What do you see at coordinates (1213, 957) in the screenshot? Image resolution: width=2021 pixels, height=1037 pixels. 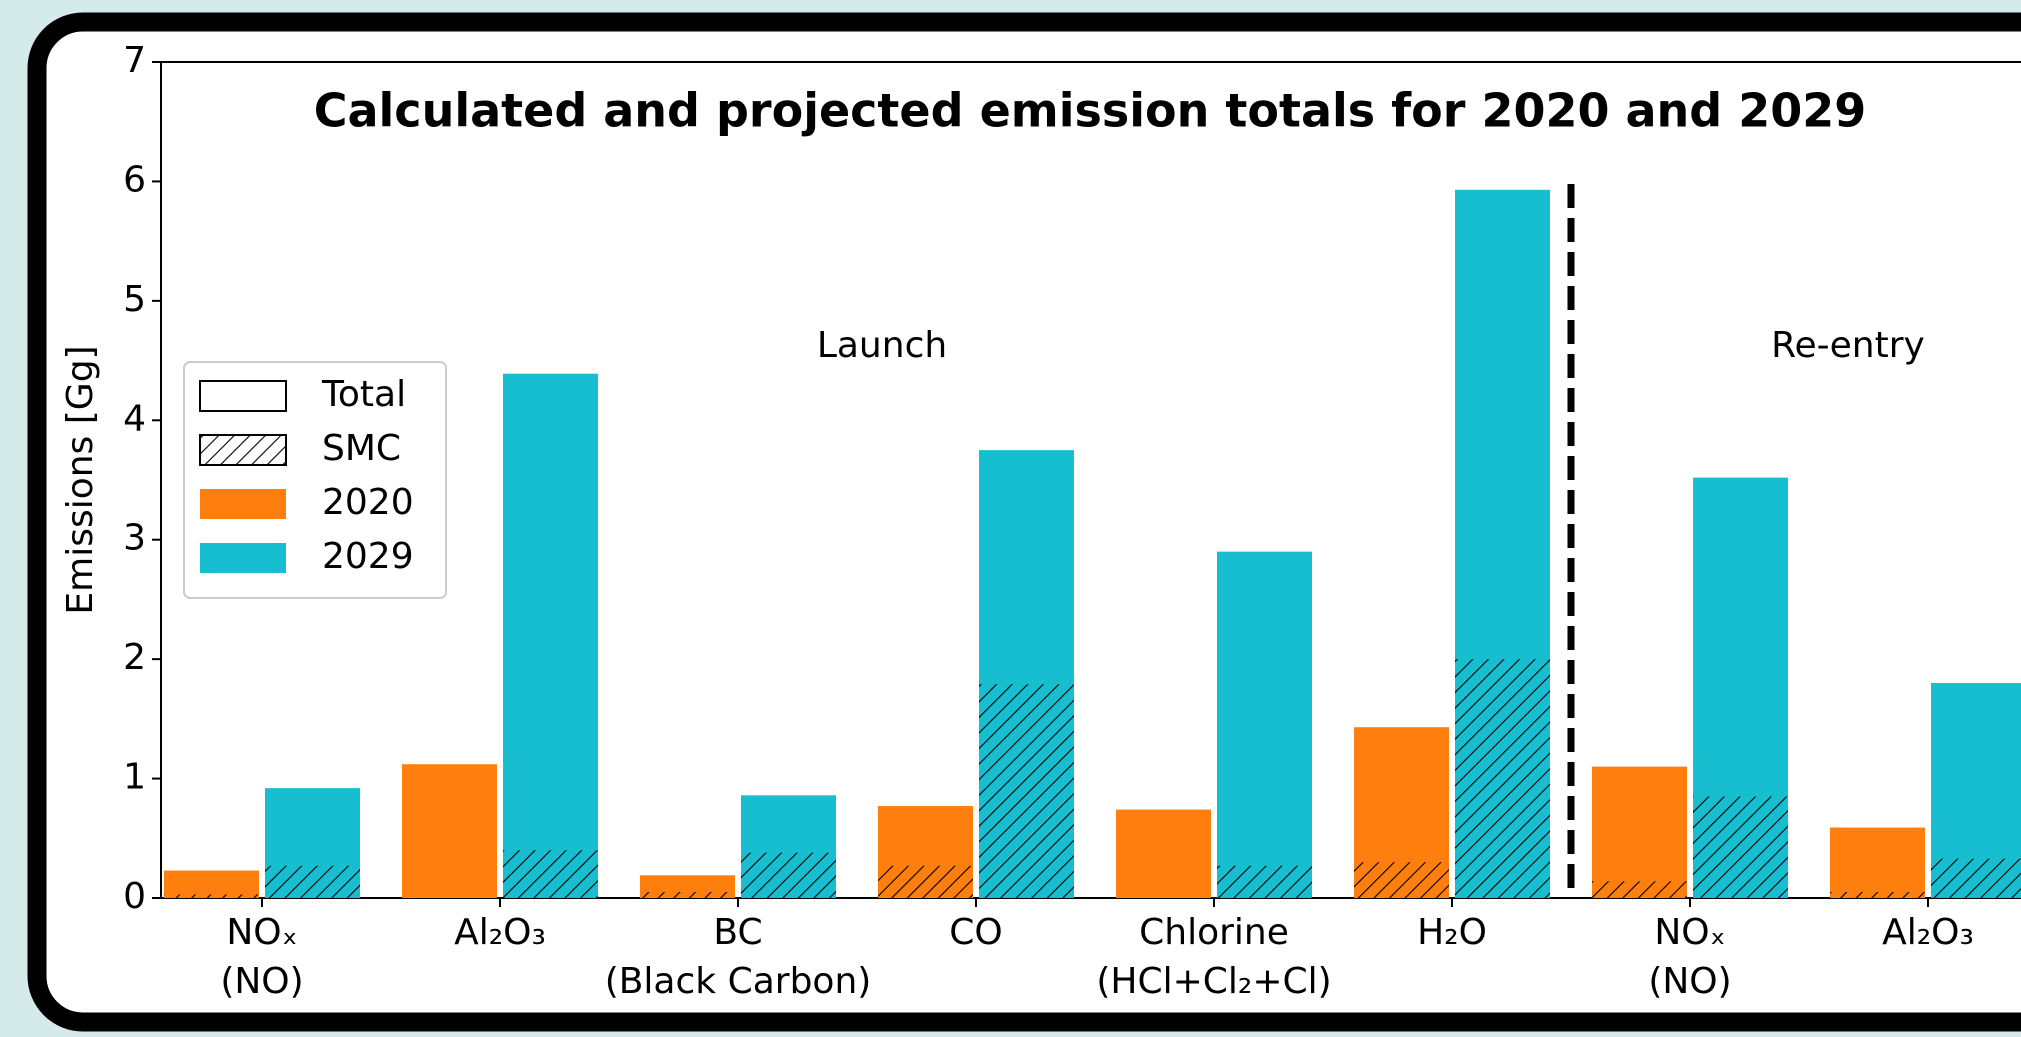 I see `x-tick-label: Chlorine (HCl+Cl₂+Cl)` at bounding box center [1213, 957].